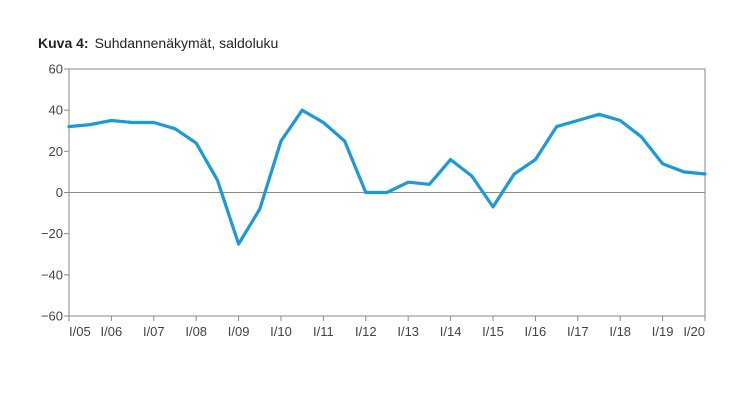 The width and height of the screenshot is (750, 415). I want to click on x-tick-label: I/18, so click(620, 331).